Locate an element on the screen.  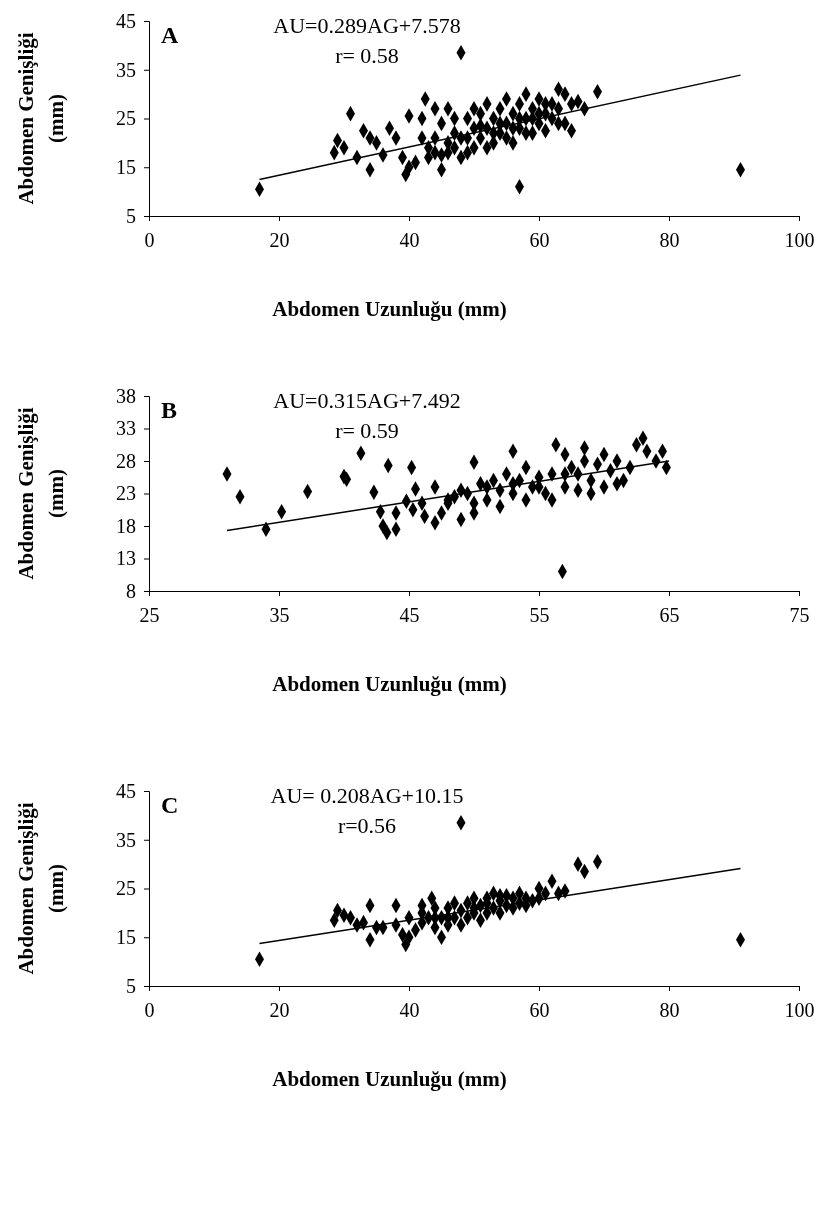
annotation: r= 0.59 is located at coordinates (367, 430).